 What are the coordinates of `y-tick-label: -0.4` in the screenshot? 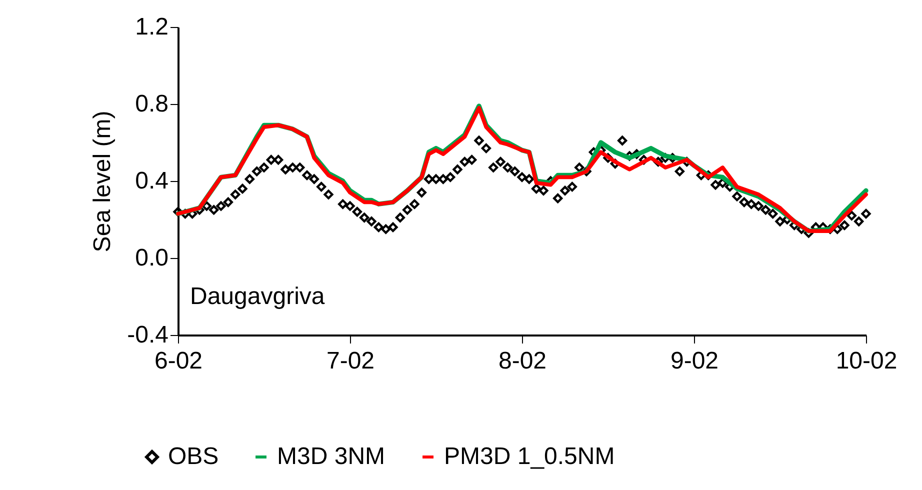 It's located at (147, 335).